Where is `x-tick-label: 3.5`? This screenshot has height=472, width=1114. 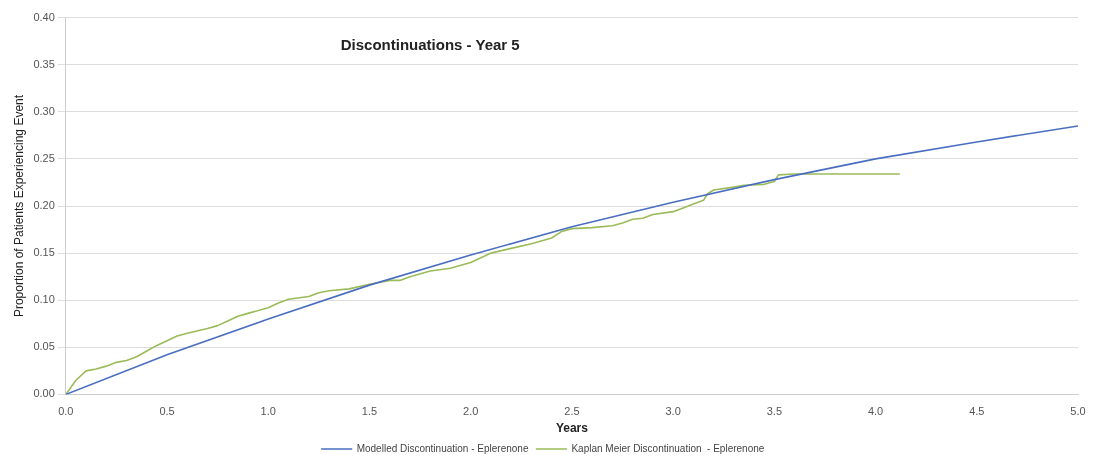 x-tick-label: 3.5 is located at coordinates (774, 411).